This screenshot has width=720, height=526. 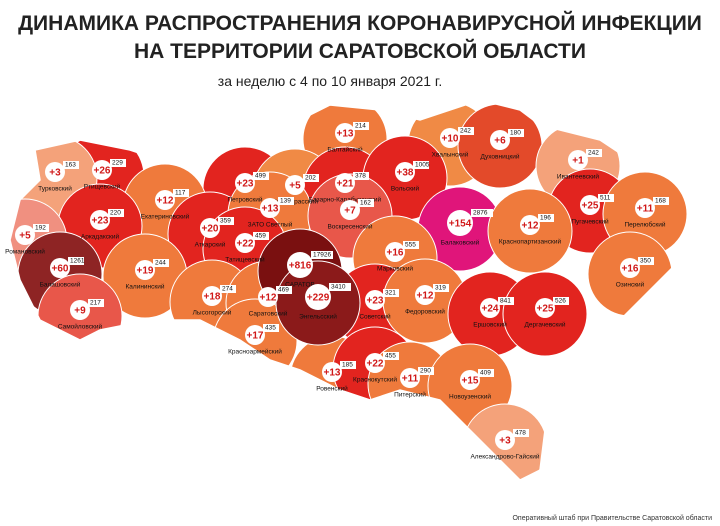 What do you see at coordinates (390, 356) in the screenshot?
I see `region-total: 455` at bounding box center [390, 356].